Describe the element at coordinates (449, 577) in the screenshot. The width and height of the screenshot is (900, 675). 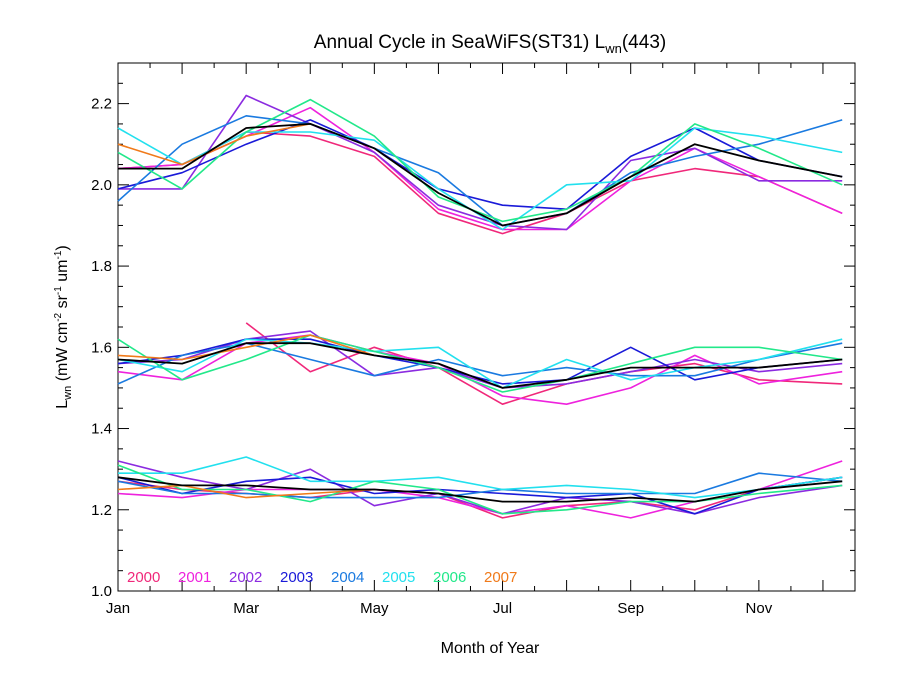
I see `legend-item-2006: 2006` at that location.